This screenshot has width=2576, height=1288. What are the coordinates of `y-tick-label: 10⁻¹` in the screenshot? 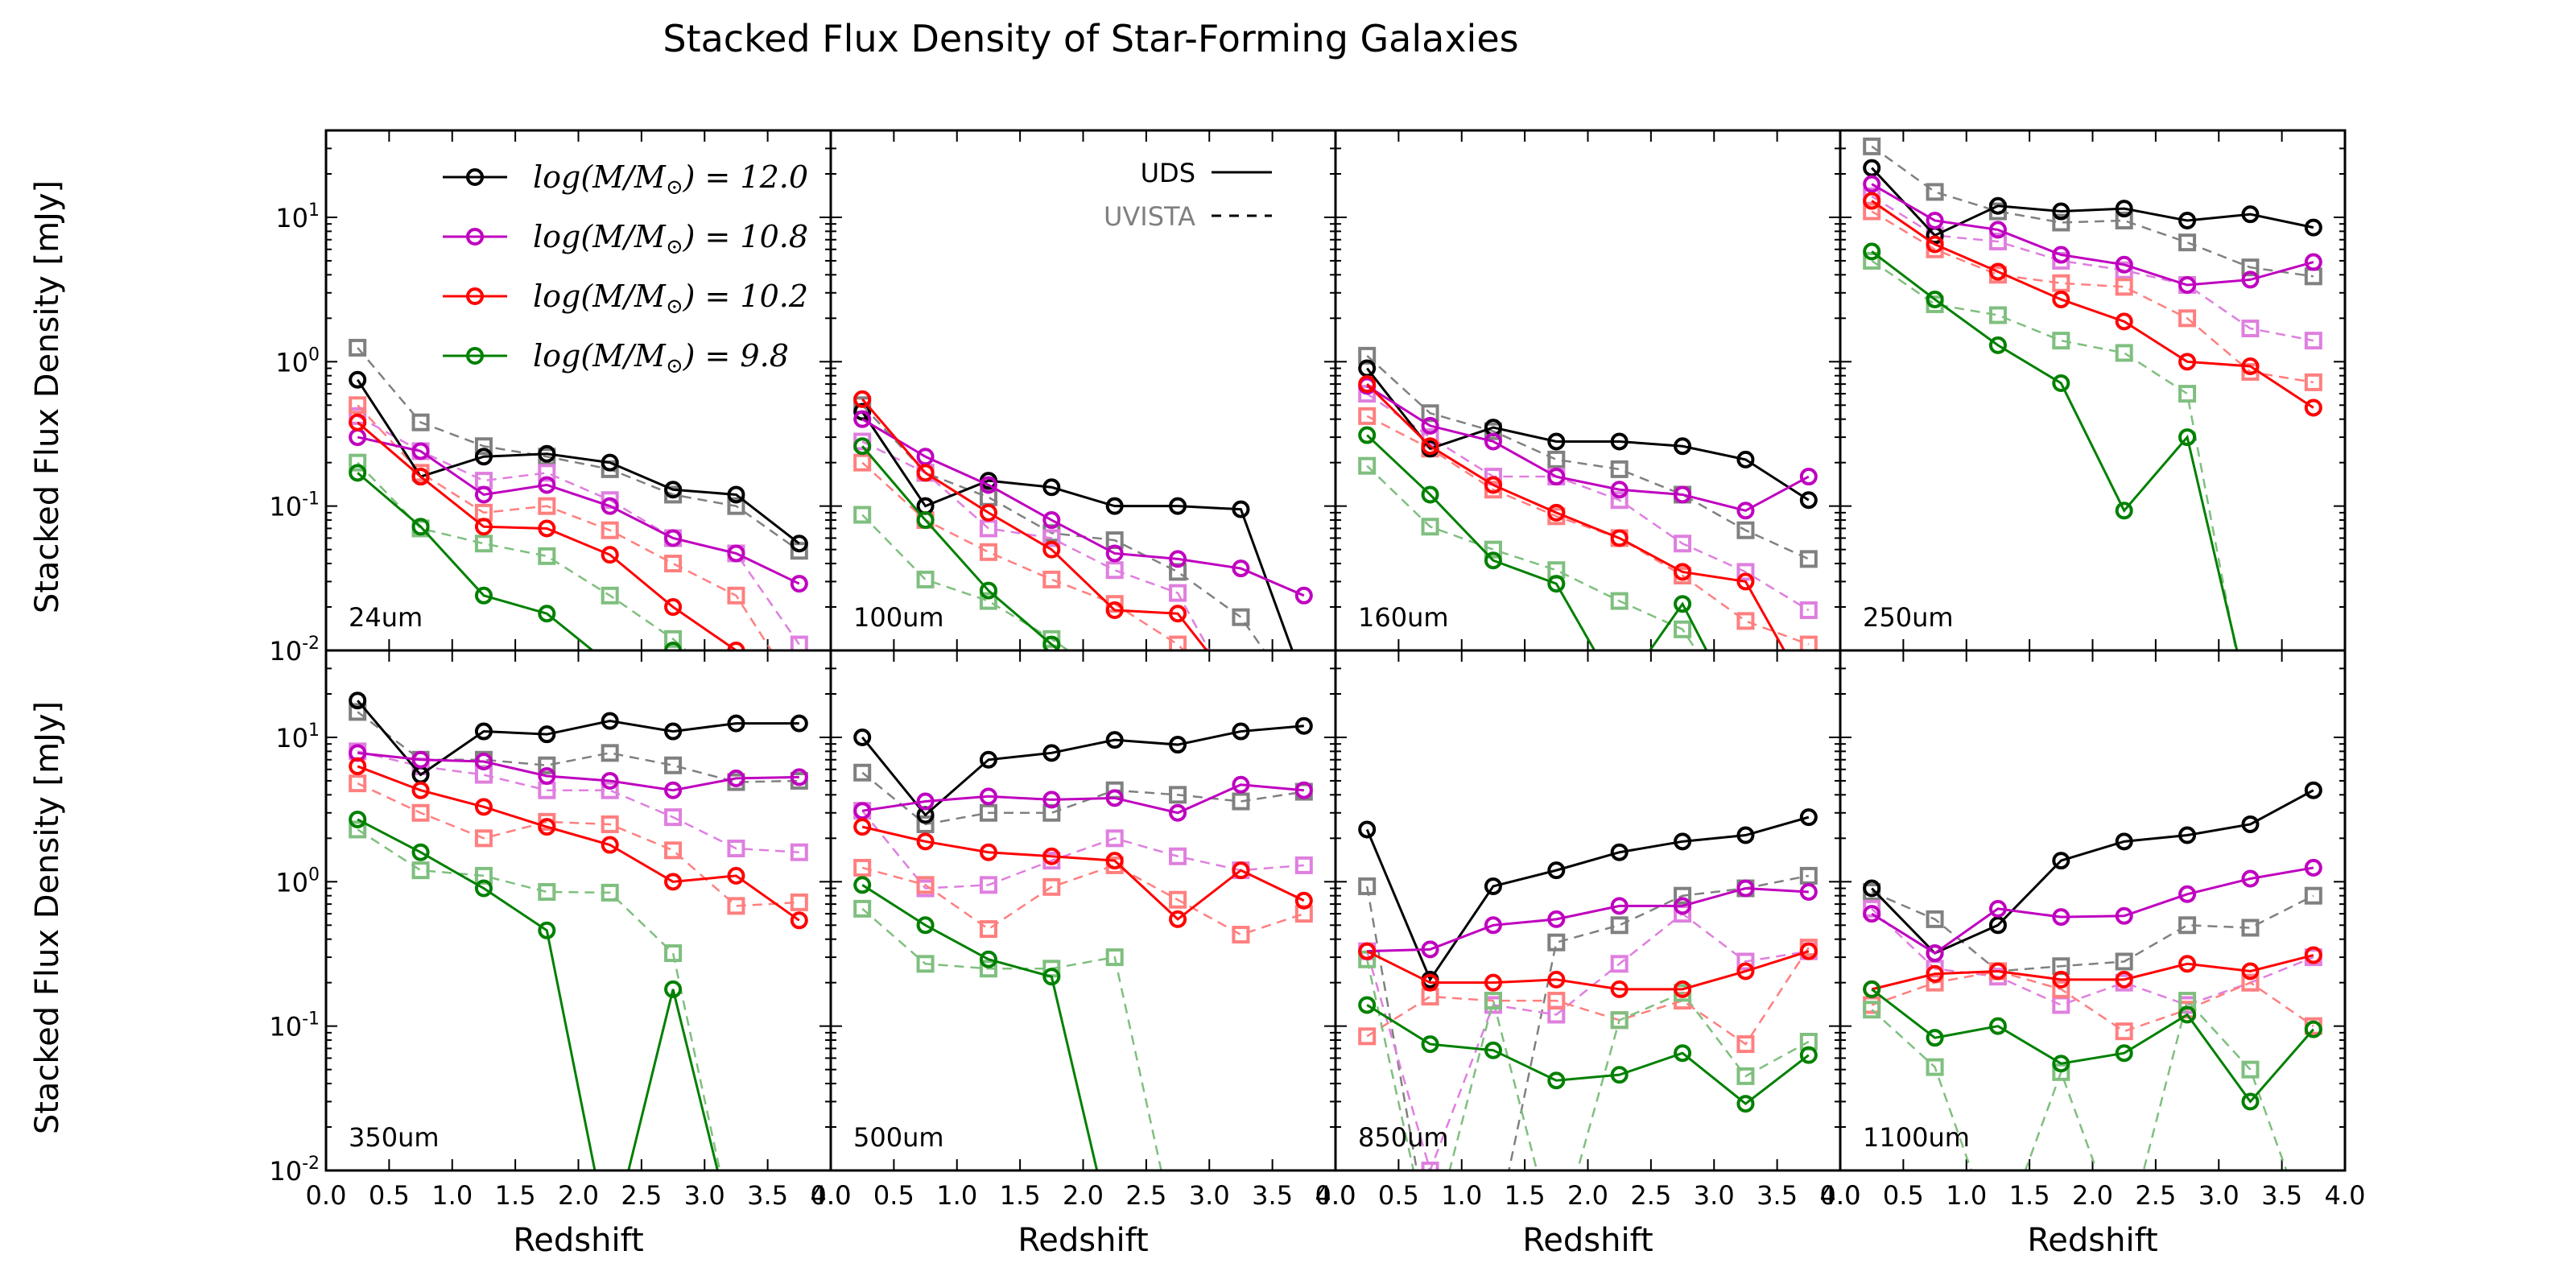 It's located at (294, 505).